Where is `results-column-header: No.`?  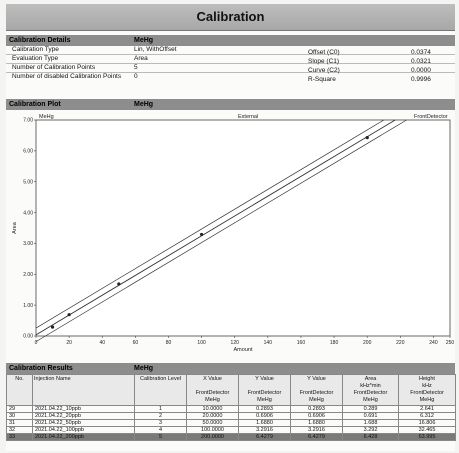
results-column-header: No. is located at coordinates (19, 390).